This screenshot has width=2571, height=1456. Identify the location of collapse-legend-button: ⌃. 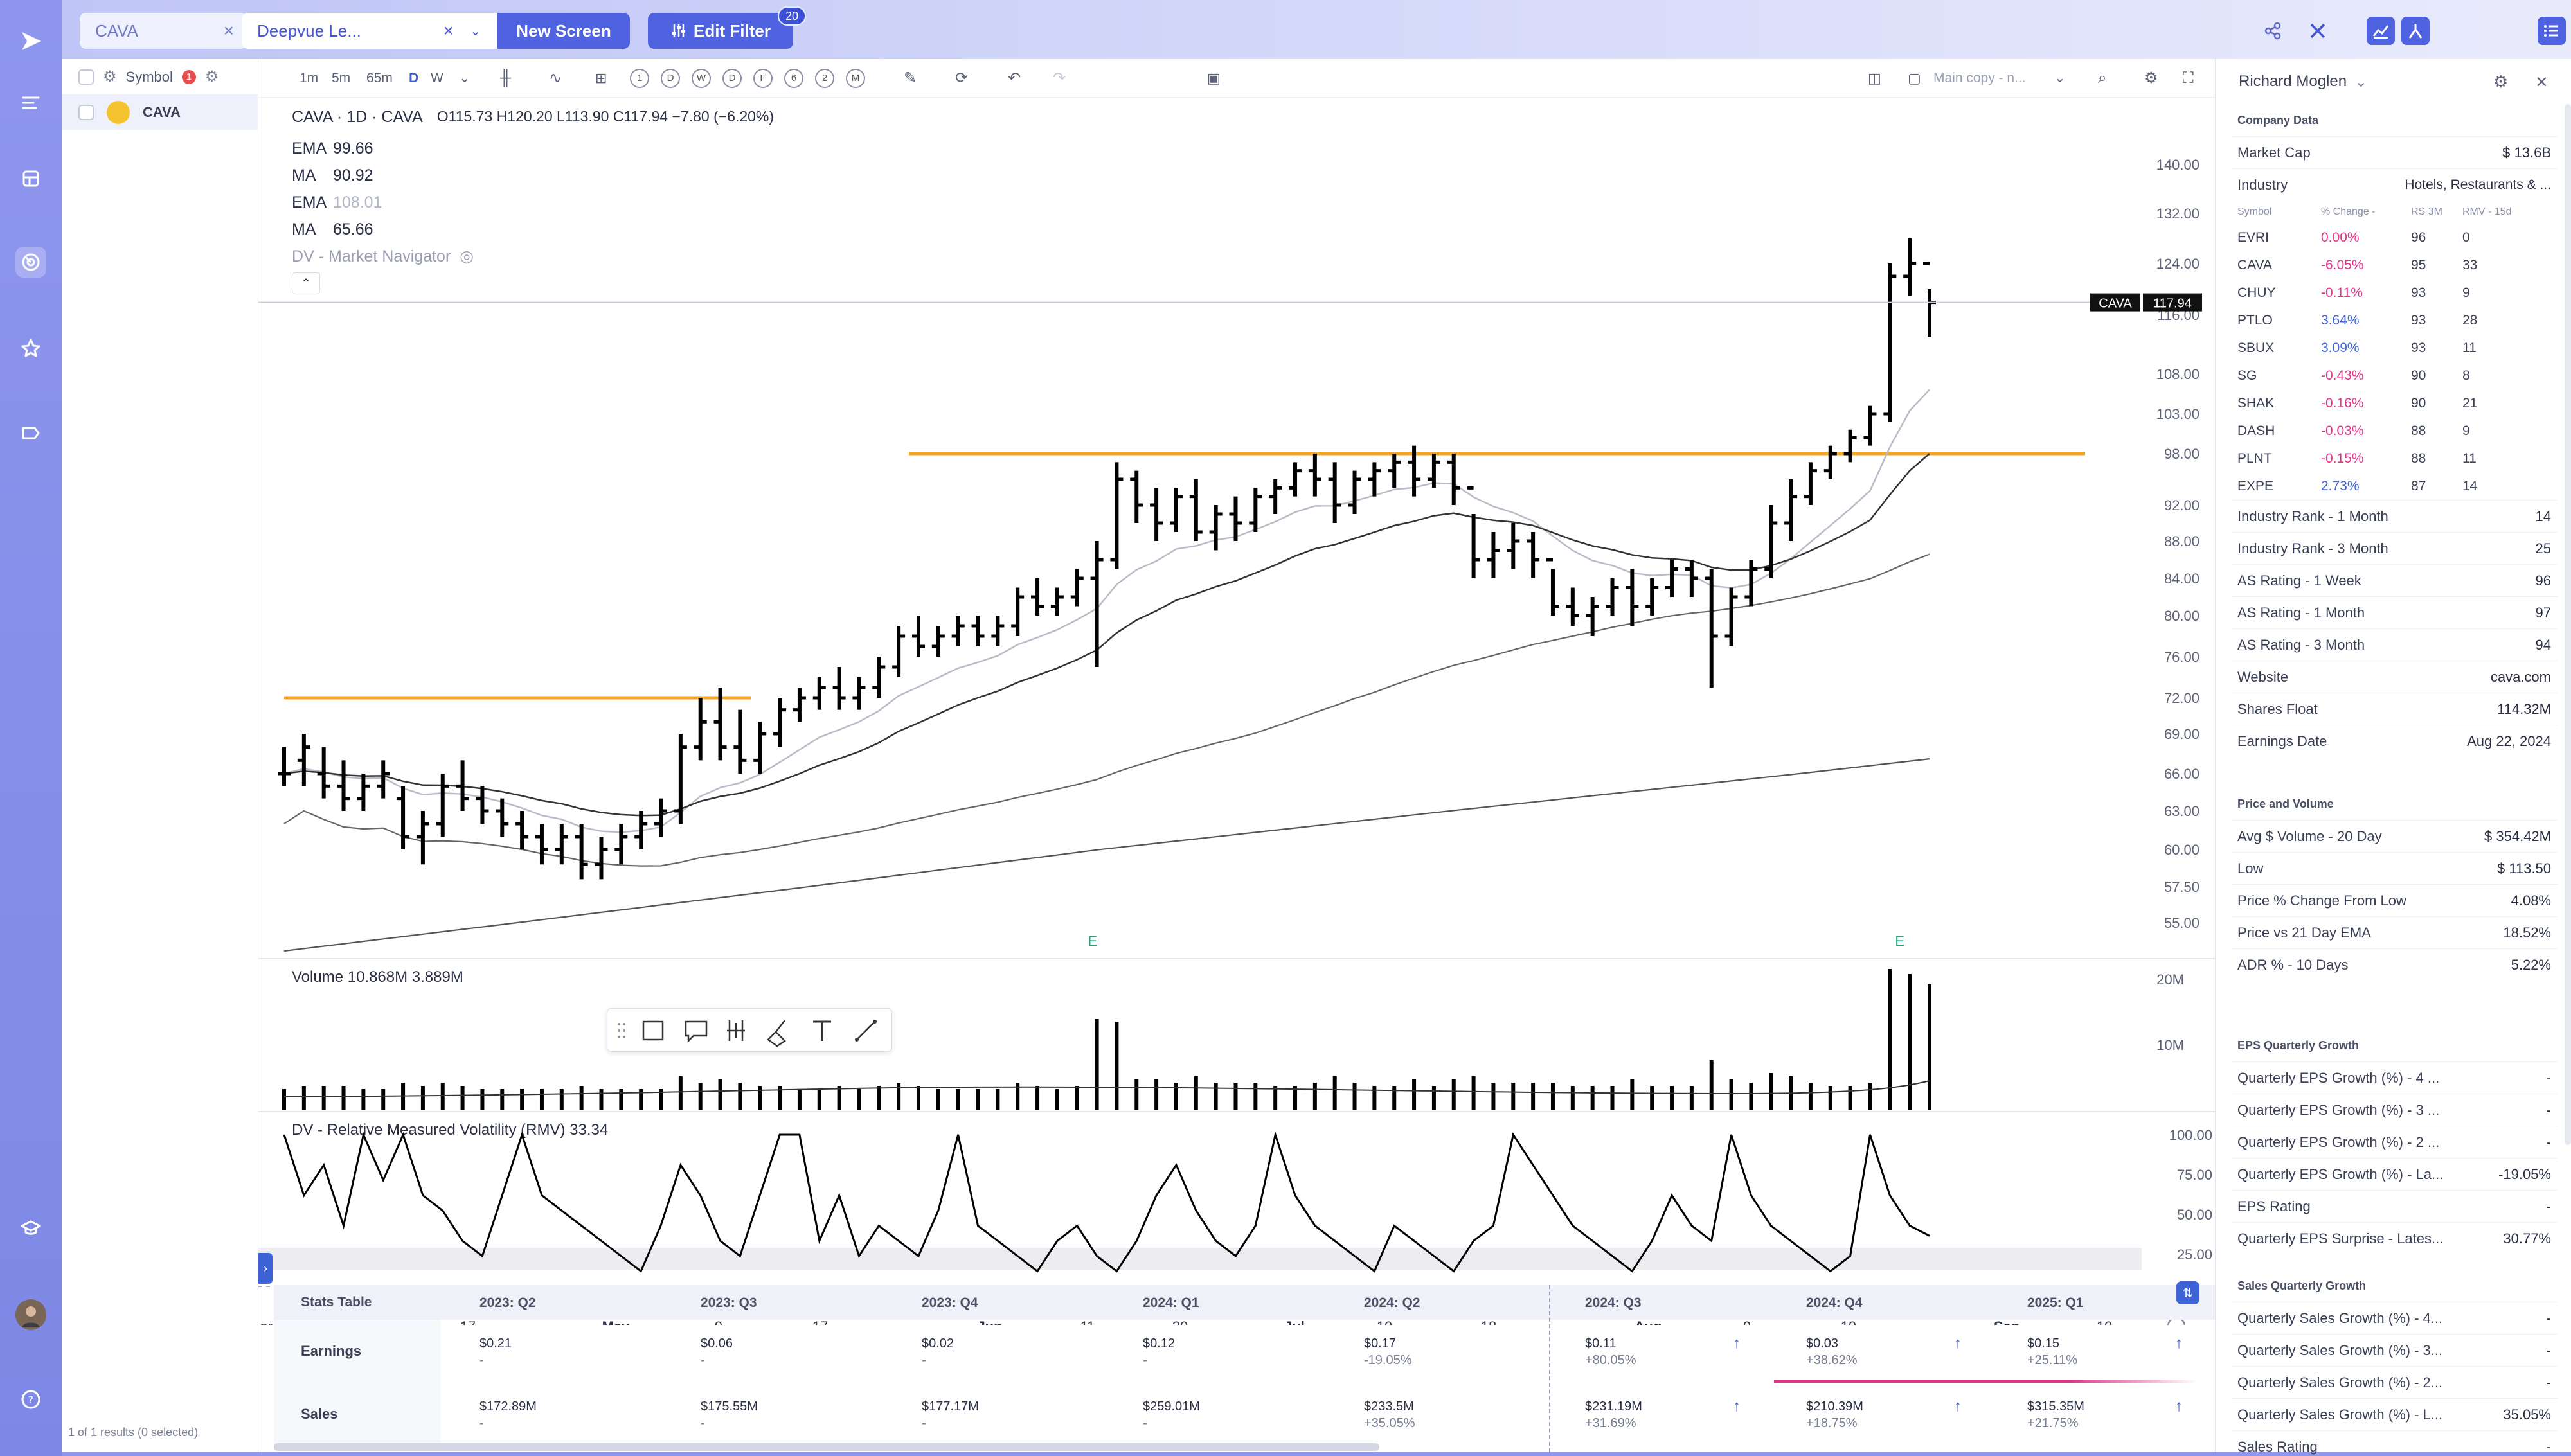
(306, 283).